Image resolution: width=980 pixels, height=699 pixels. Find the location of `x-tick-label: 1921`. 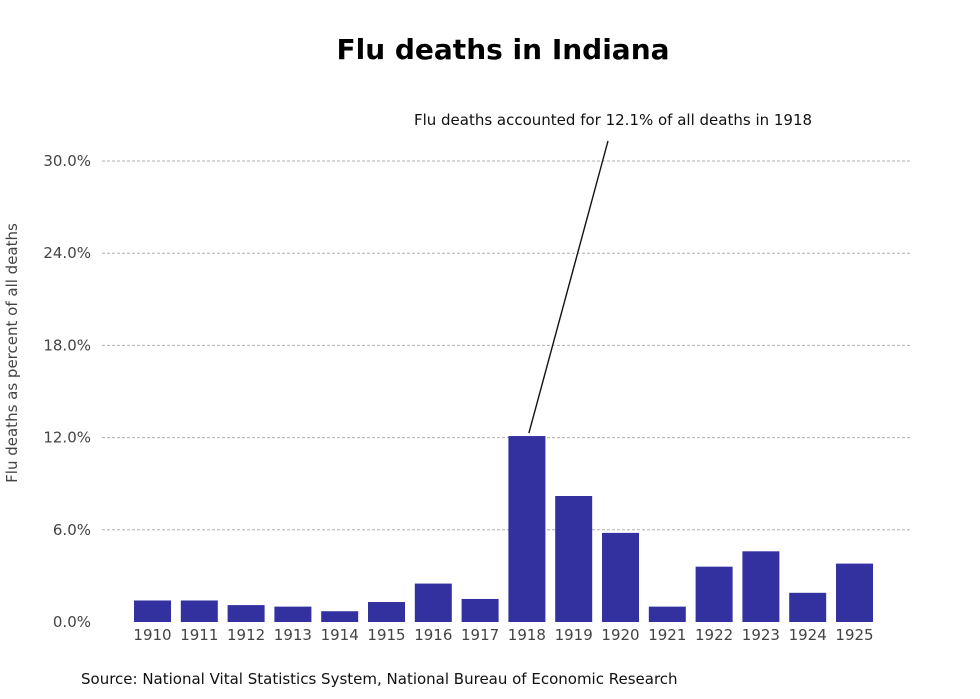

x-tick-label: 1921 is located at coordinates (667, 635).